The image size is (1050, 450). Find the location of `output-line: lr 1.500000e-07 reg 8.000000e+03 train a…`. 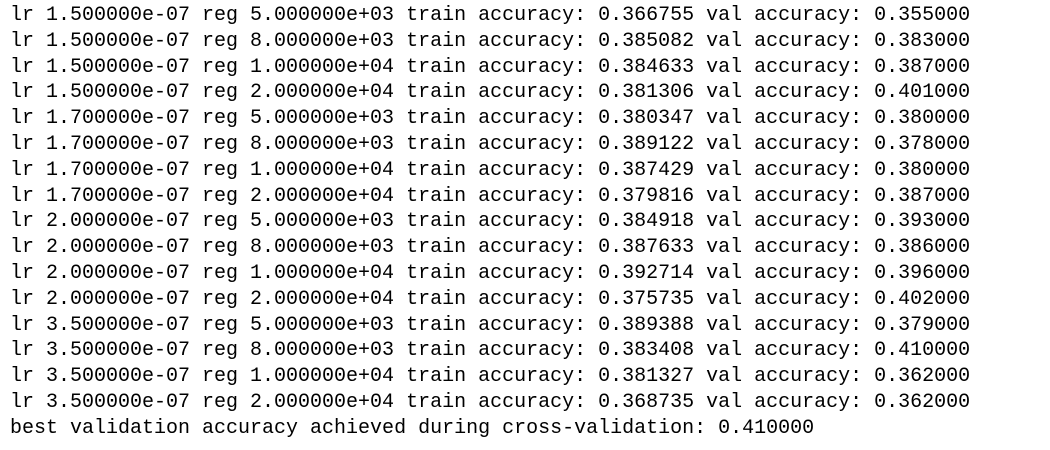

output-line: lr 1.500000e-07 reg 8.000000e+03 train a… is located at coordinates (490, 41).